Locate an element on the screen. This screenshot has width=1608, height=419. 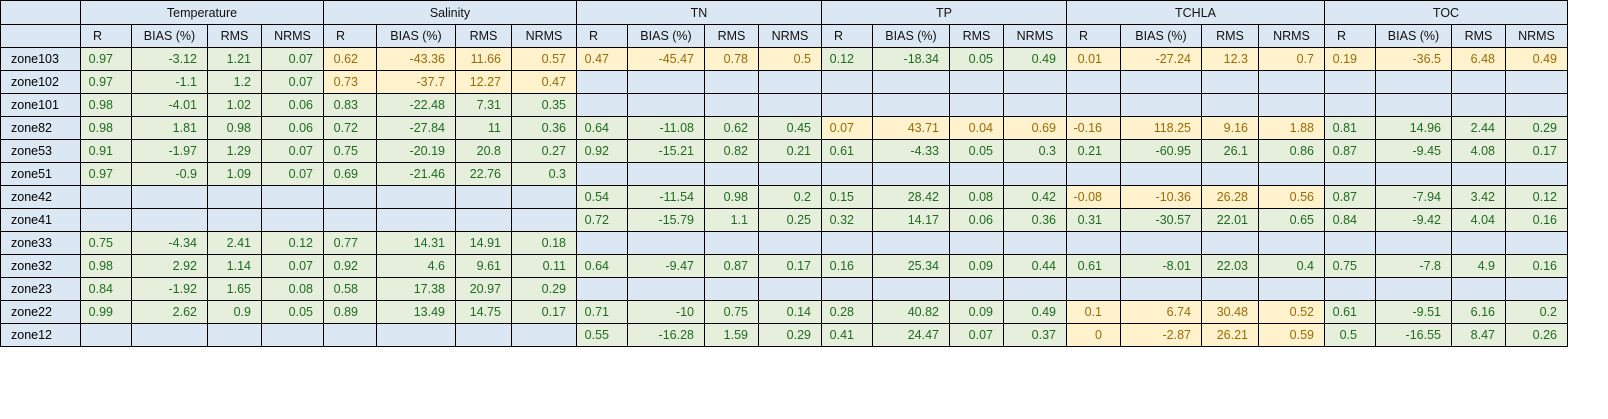
value-cell: 12.27 is located at coordinates (483, 82).